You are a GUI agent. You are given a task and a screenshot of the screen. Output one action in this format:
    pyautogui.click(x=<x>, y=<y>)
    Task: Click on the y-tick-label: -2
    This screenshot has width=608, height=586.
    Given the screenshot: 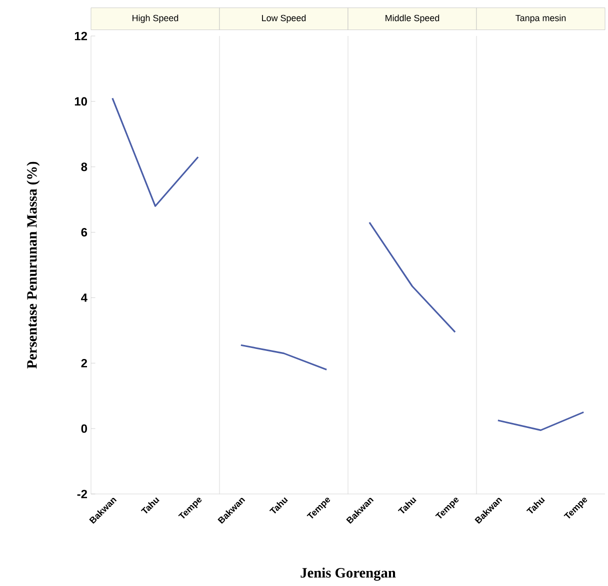 What is the action you would take?
    pyautogui.click(x=82, y=494)
    